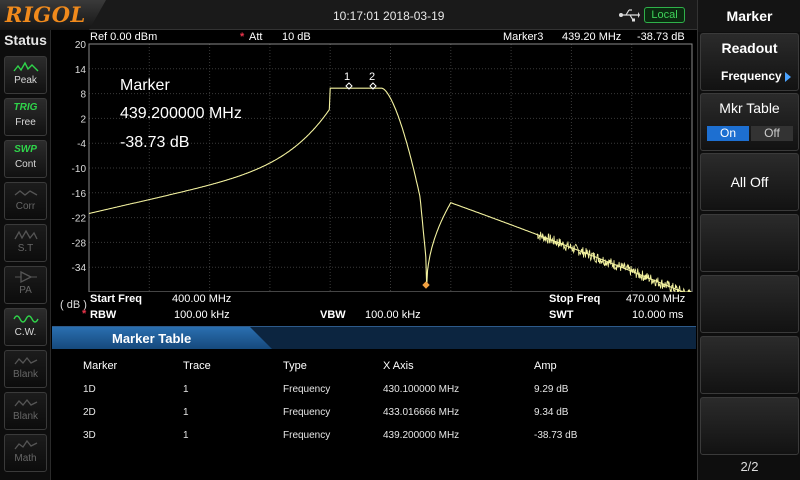 The width and height of the screenshot is (800, 480). I want to click on rbw-value: 100.00 kHz, so click(202, 315).